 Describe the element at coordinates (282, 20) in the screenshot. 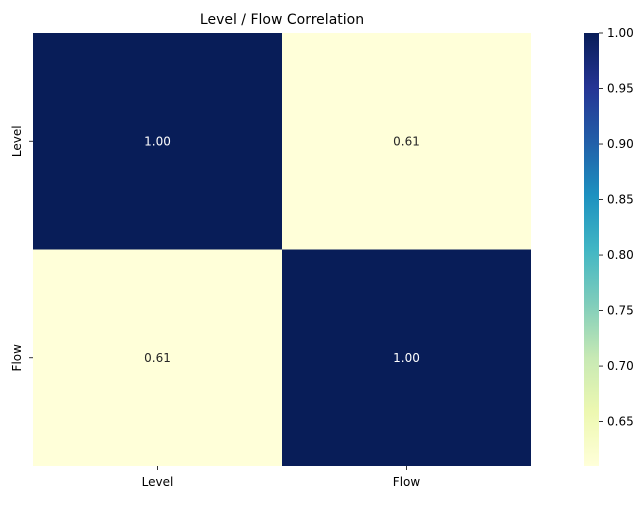

I see `chart-title: Level / Flow Correlation` at that location.